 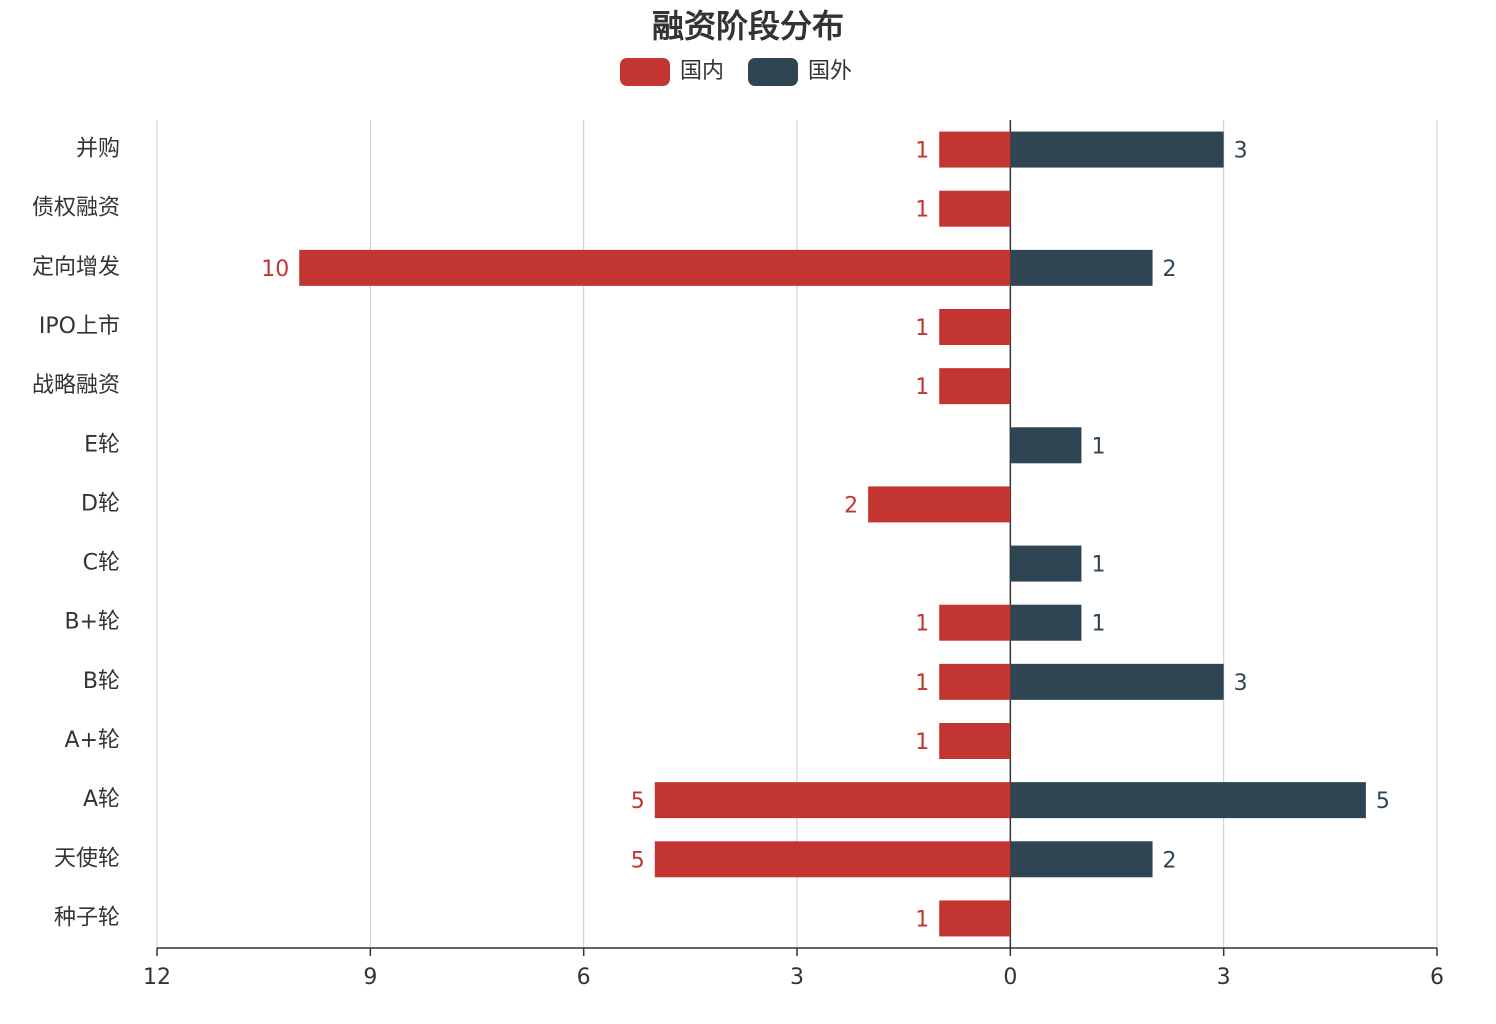 I want to click on legend-label: 国外, so click(x=830, y=71).